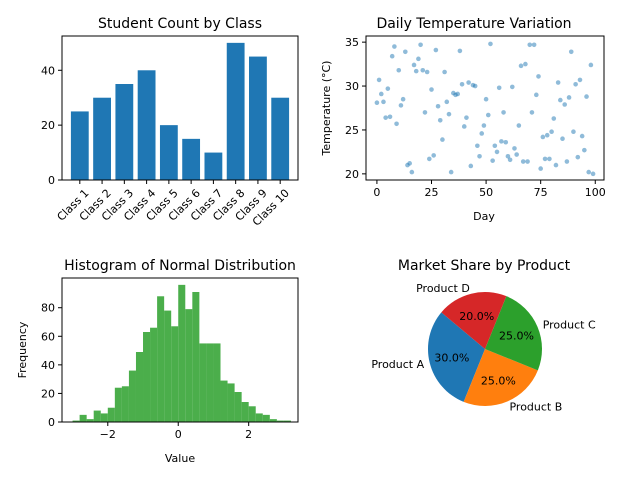 The width and height of the screenshot is (640, 480). What do you see at coordinates (248, 434) in the screenshot?
I see `x-tick-label: 2` at bounding box center [248, 434].